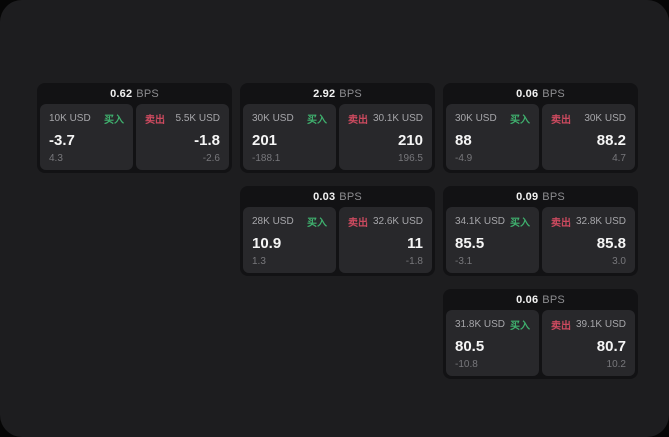  Describe the element at coordinates (289, 240) in the screenshot. I see `buy-quote-panel: 28K USD 买入 10.9 1.3` at that location.